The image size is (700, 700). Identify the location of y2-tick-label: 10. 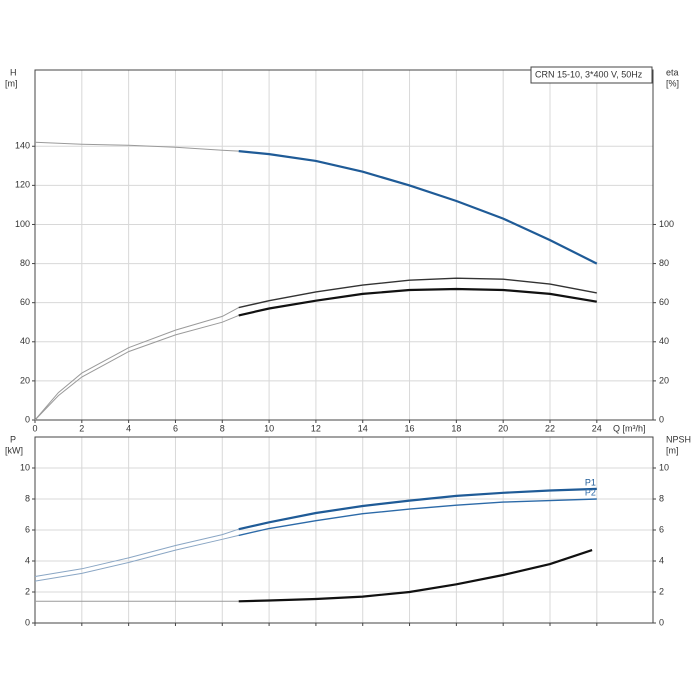
(664, 467).